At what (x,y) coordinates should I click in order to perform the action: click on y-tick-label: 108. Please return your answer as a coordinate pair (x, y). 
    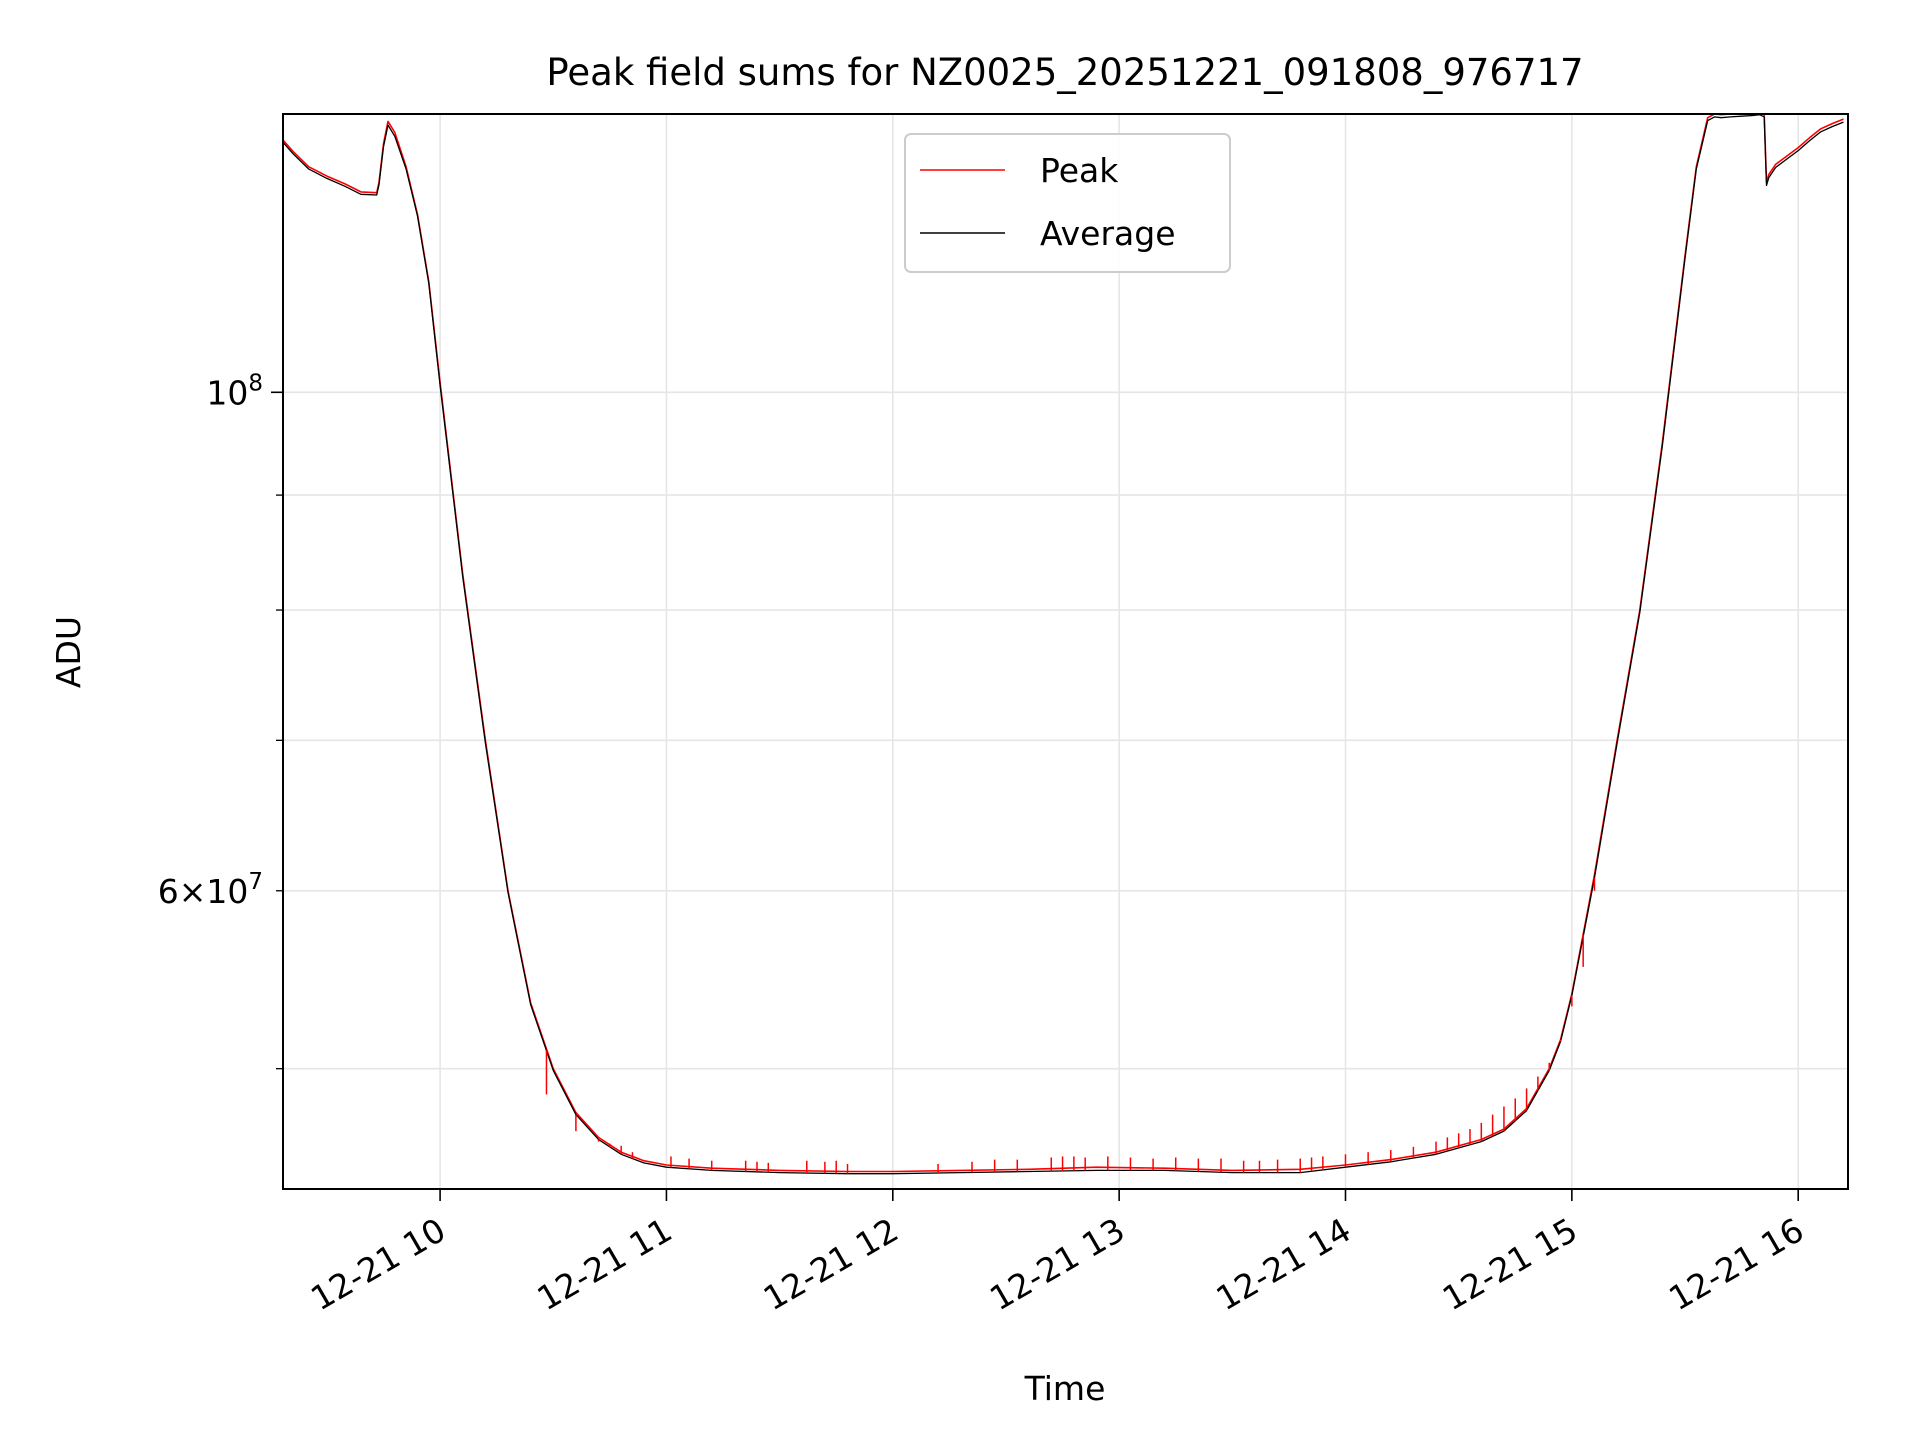
    Looking at the image, I should click on (234, 391).